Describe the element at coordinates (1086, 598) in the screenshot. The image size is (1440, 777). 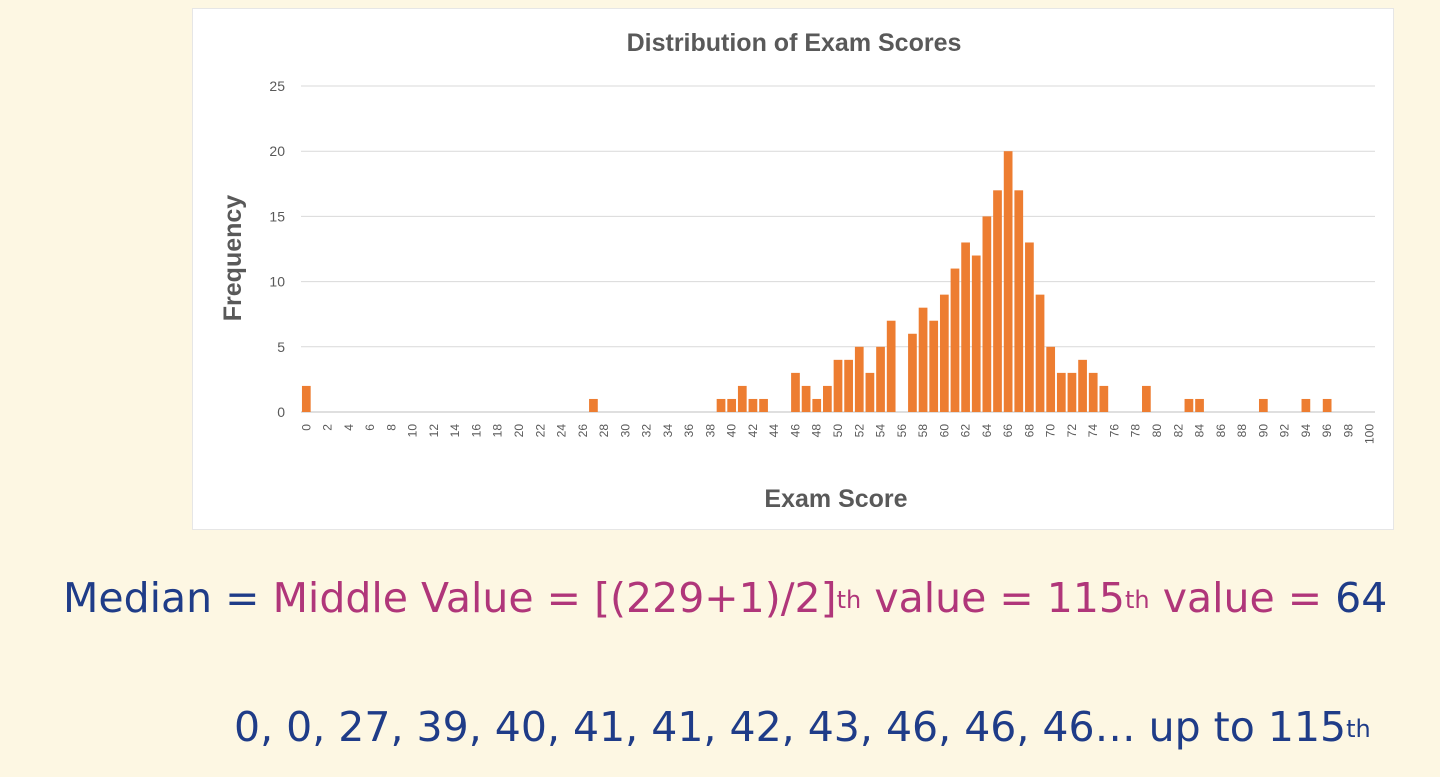
I see `position-number: 115` at that location.